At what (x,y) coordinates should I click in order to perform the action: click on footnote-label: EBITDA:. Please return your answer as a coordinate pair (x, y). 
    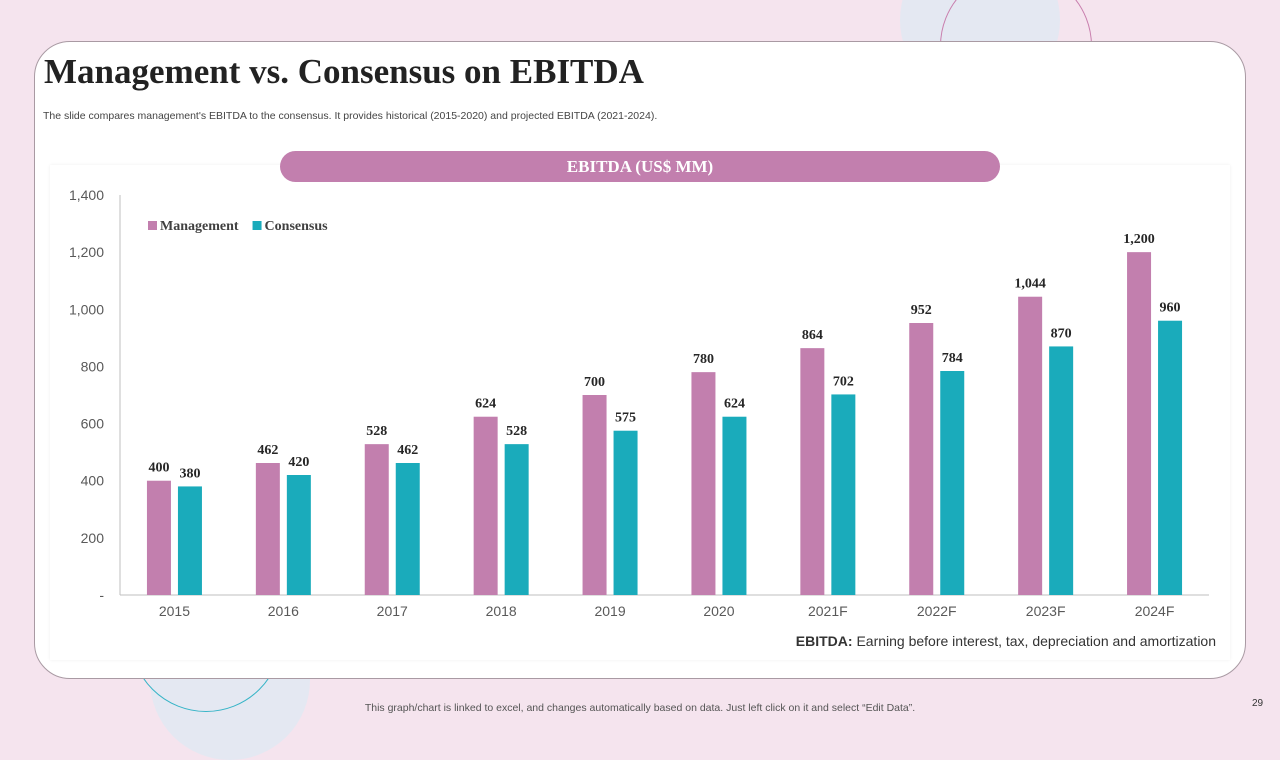
    Looking at the image, I should click on (824, 641).